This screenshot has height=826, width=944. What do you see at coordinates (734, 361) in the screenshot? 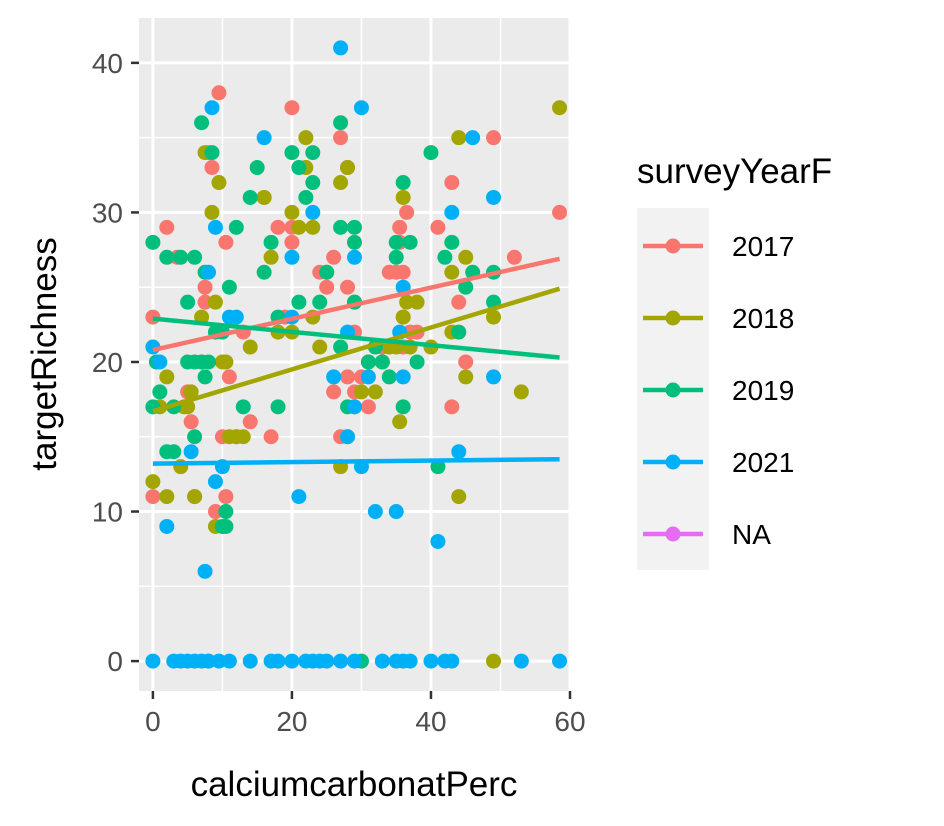
I see `legend: surveyYearF 2017 2018 2019 2021 NA` at bounding box center [734, 361].